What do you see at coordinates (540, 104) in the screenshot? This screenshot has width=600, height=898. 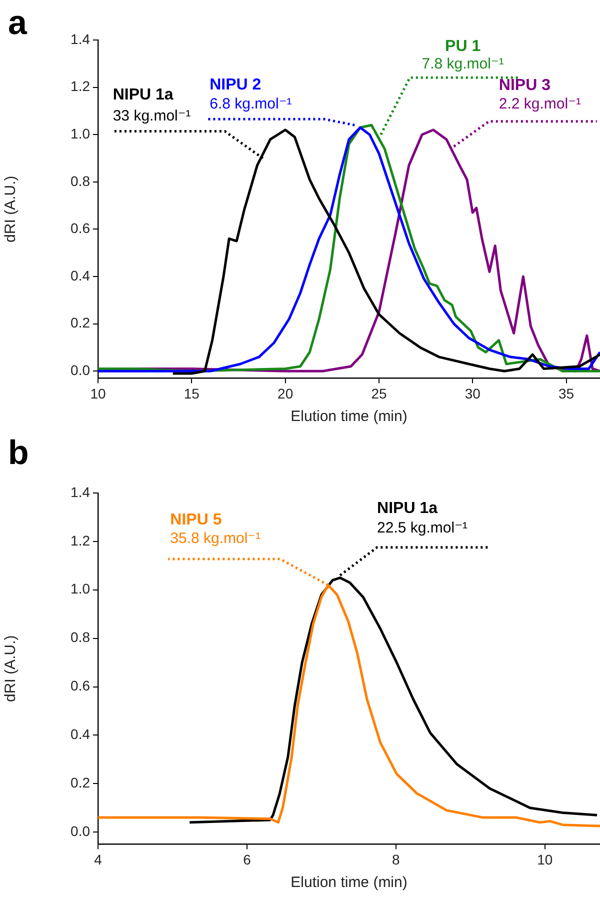 I see `annotation: 2.2 kg.mol⁻¹` at bounding box center [540, 104].